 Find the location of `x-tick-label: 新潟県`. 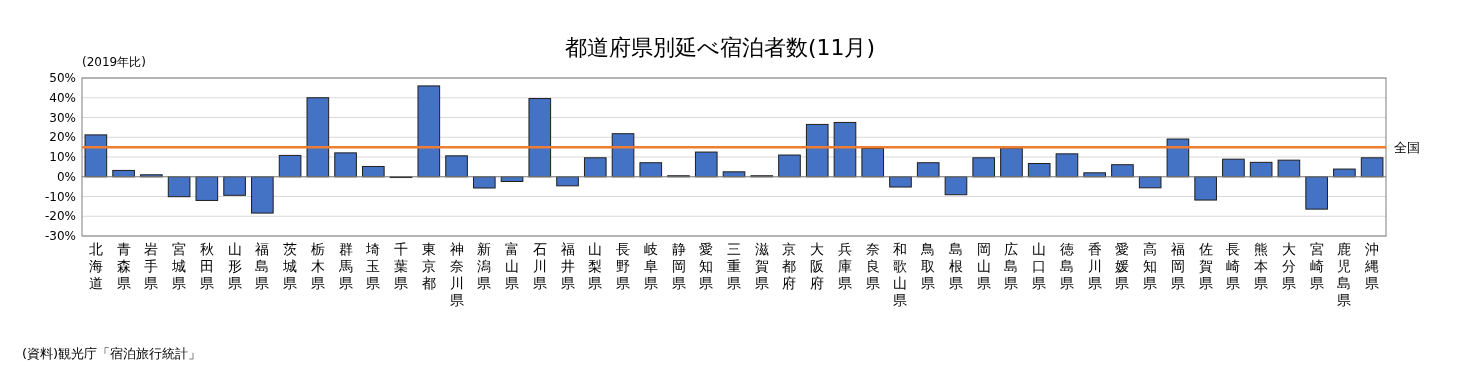

x-tick-label: 新潟県 is located at coordinates (484, 266).